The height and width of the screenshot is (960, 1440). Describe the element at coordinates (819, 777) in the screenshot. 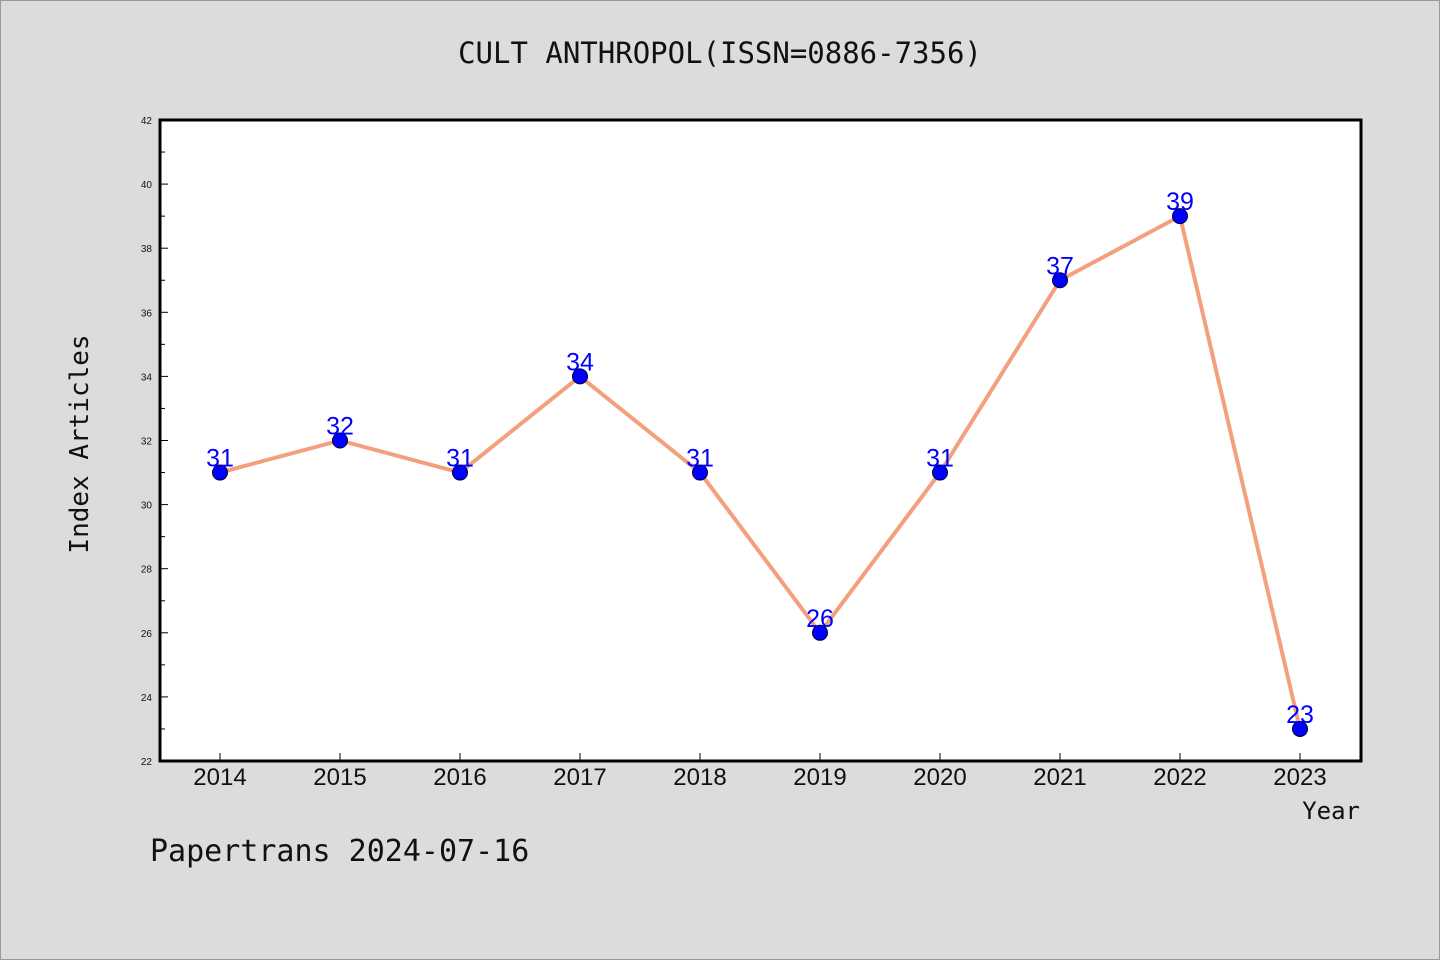

I see `x-tick-label: 2019` at that location.